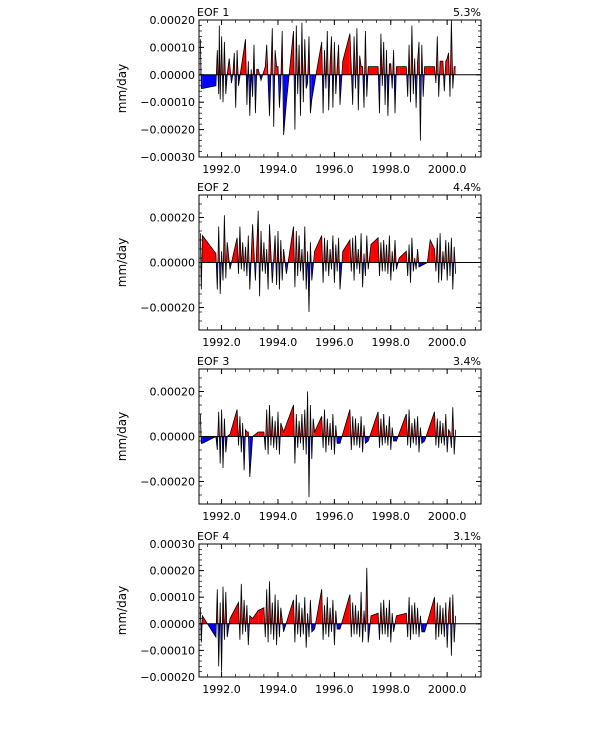  What do you see at coordinates (467, 12) in the screenshot?
I see `variance-label: 5.3%` at bounding box center [467, 12].